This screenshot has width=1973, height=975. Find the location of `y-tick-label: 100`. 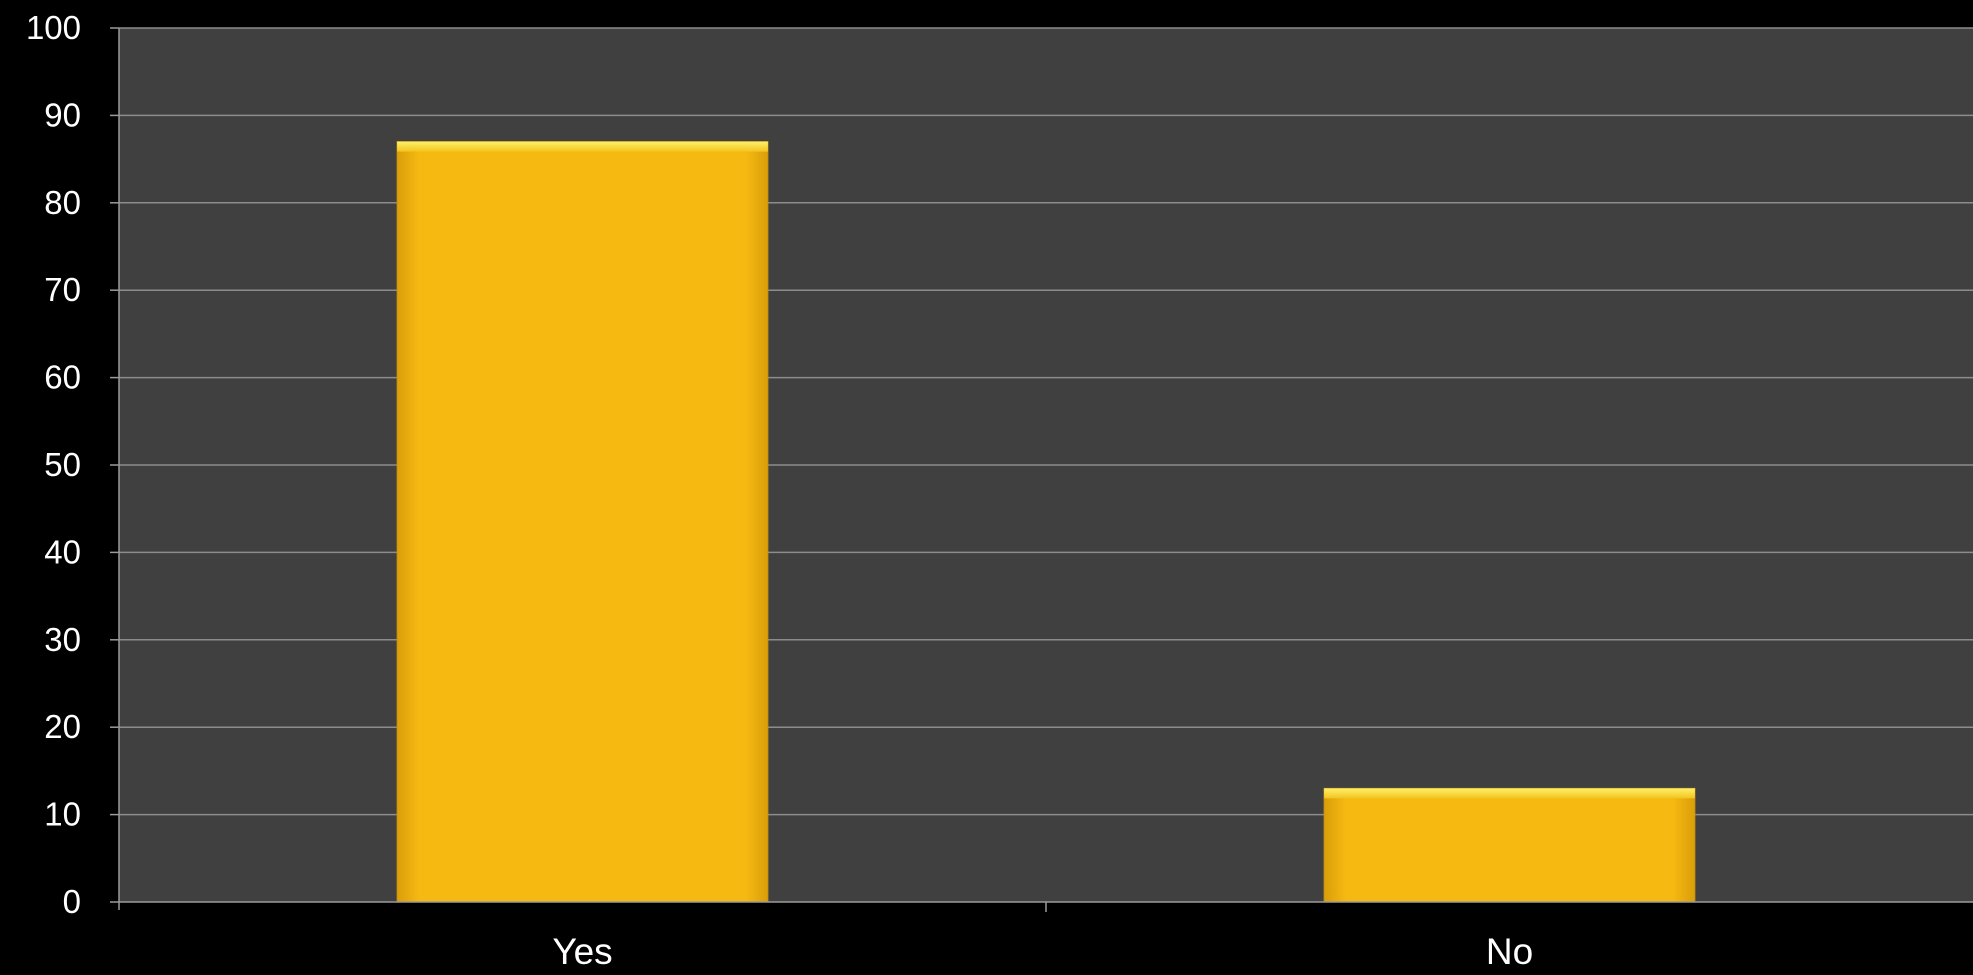

y-tick-label: 100 is located at coordinates (53, 27).